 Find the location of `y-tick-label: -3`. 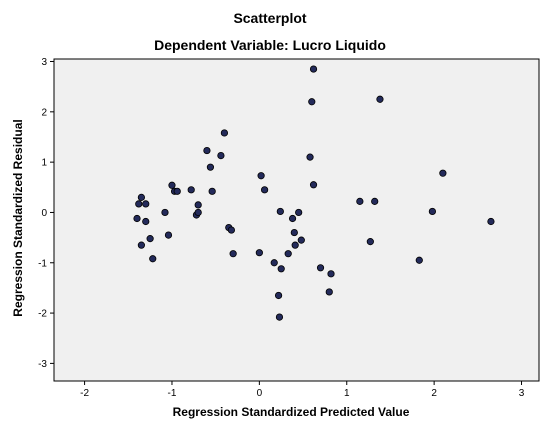

y-tick-label: -3 is located at coordinates (42, 364).